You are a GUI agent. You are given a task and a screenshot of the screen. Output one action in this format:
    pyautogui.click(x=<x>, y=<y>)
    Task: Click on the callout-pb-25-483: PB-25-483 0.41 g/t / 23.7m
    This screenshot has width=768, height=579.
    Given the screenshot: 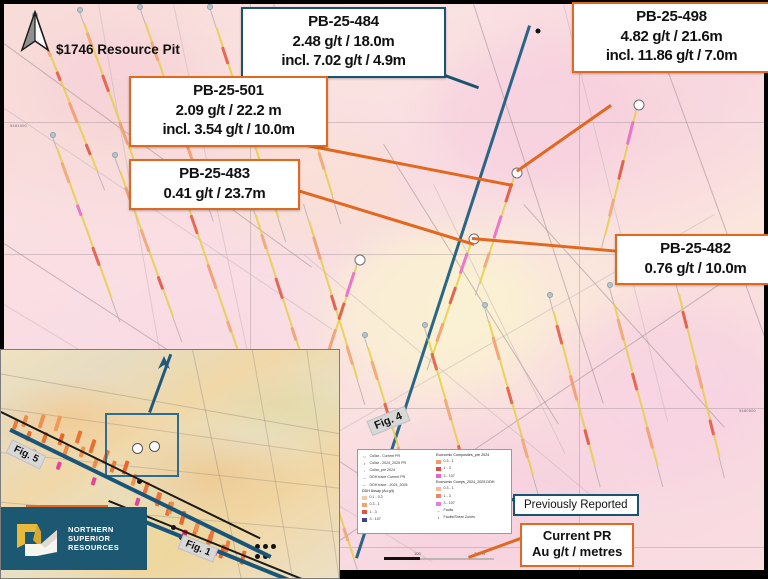 What is the action you would take?
    pyautogui.click(x=214, y=185)
    